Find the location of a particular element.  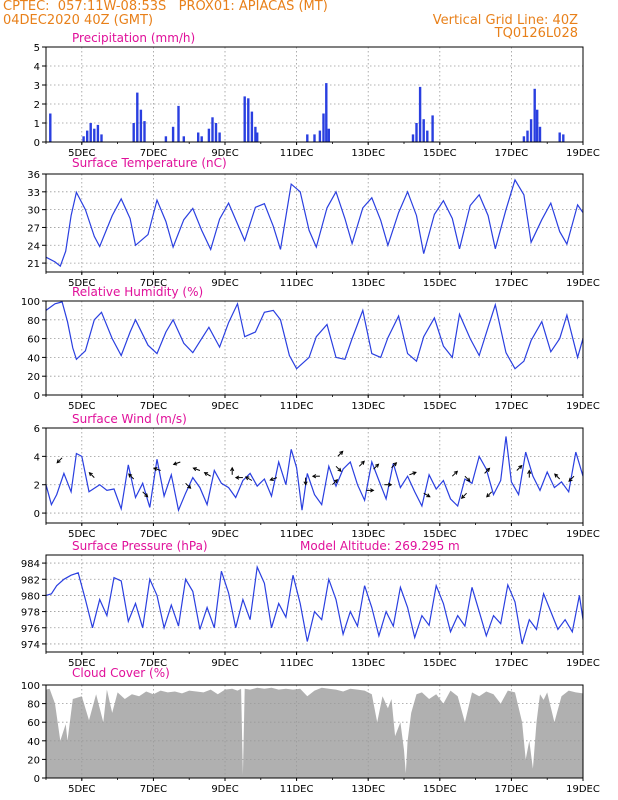

pressure-xtick-label: 11DEC is located at coordinates (297, 663).